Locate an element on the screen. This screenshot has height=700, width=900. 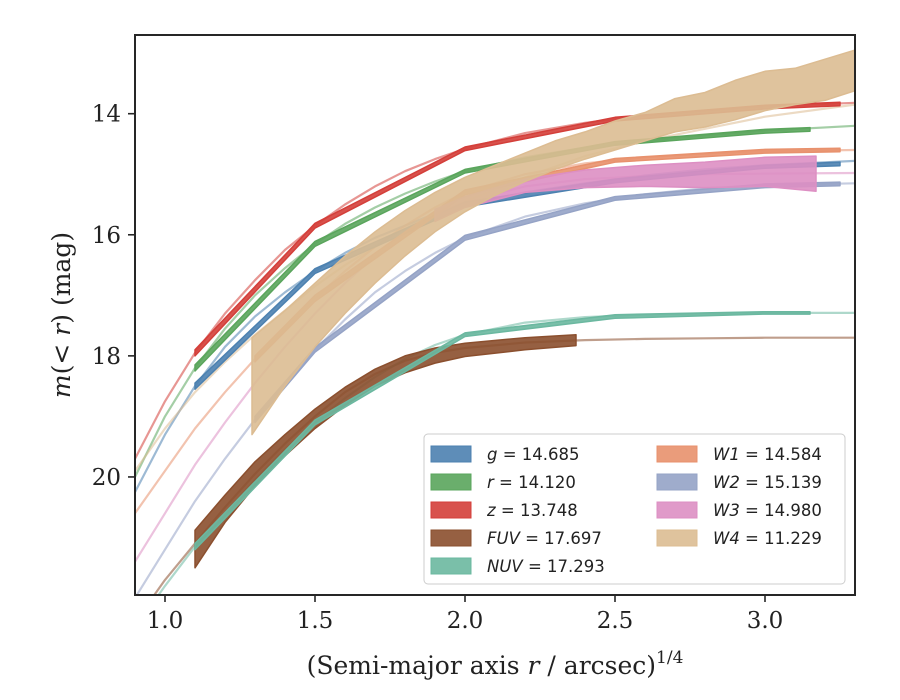
legend-label-w4: W4 = 11.229 is located at coordinates (767, 538).